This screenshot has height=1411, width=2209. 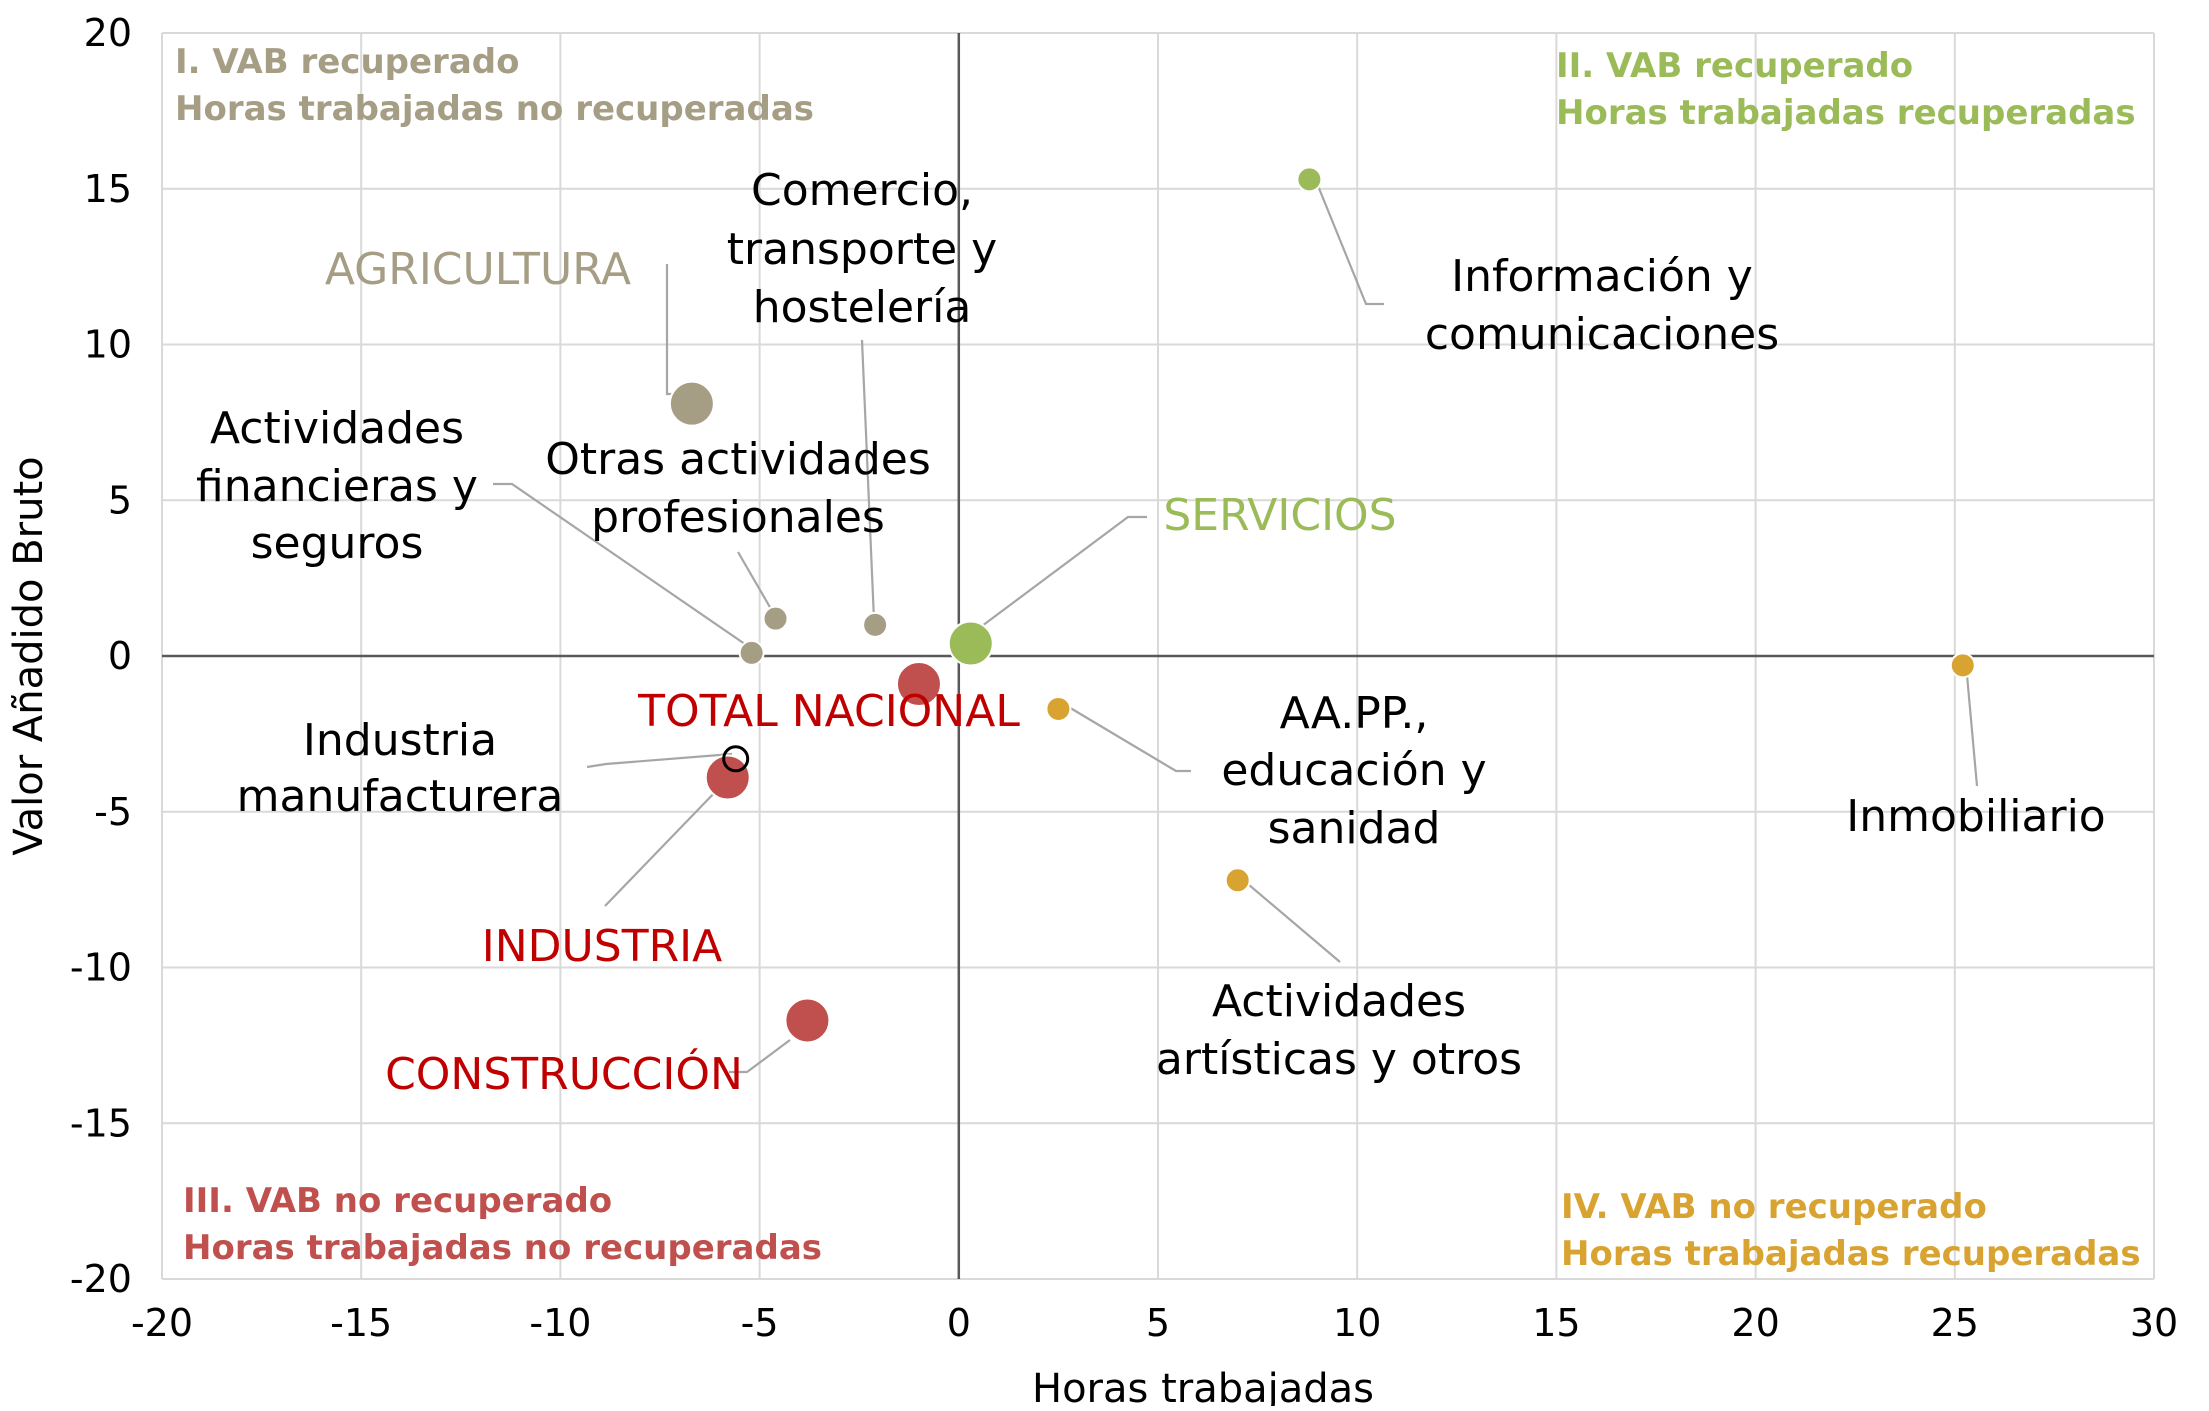 I want to click on point-label-inmobiliario: Inmobiliario, so click(x=1975, y=816).